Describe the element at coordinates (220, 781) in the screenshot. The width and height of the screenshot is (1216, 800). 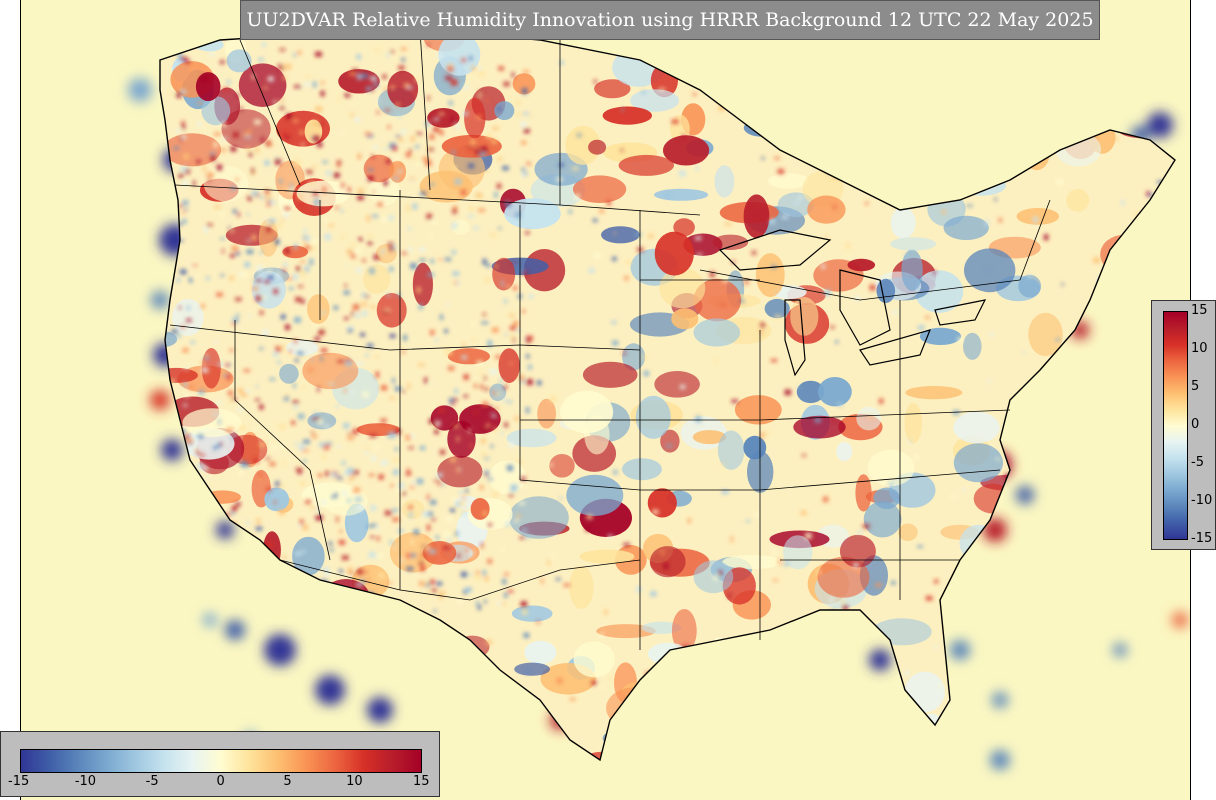
I see `colorbar-tick-label: 0` at that location.